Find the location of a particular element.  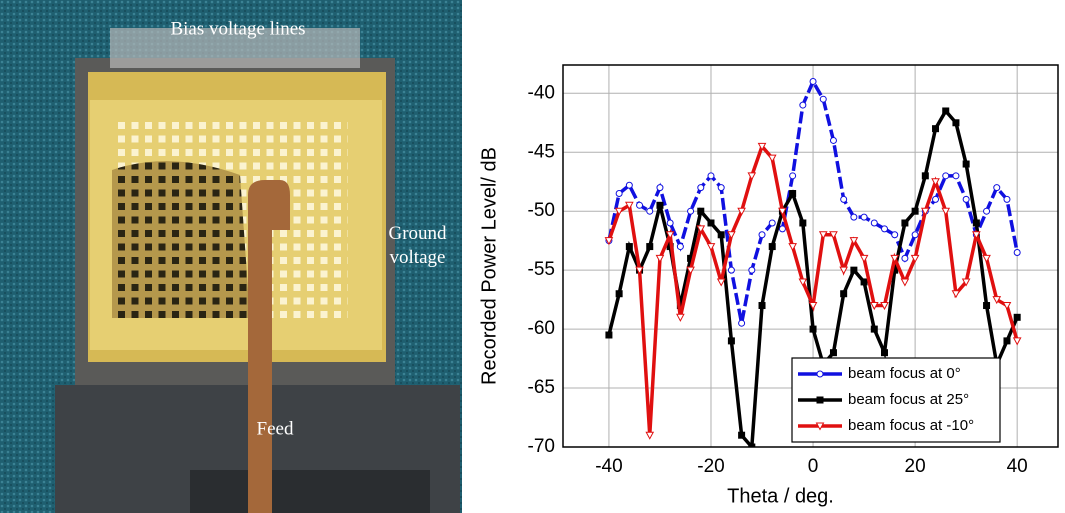

photo-label: Feed is located at coordinates (275, 428).